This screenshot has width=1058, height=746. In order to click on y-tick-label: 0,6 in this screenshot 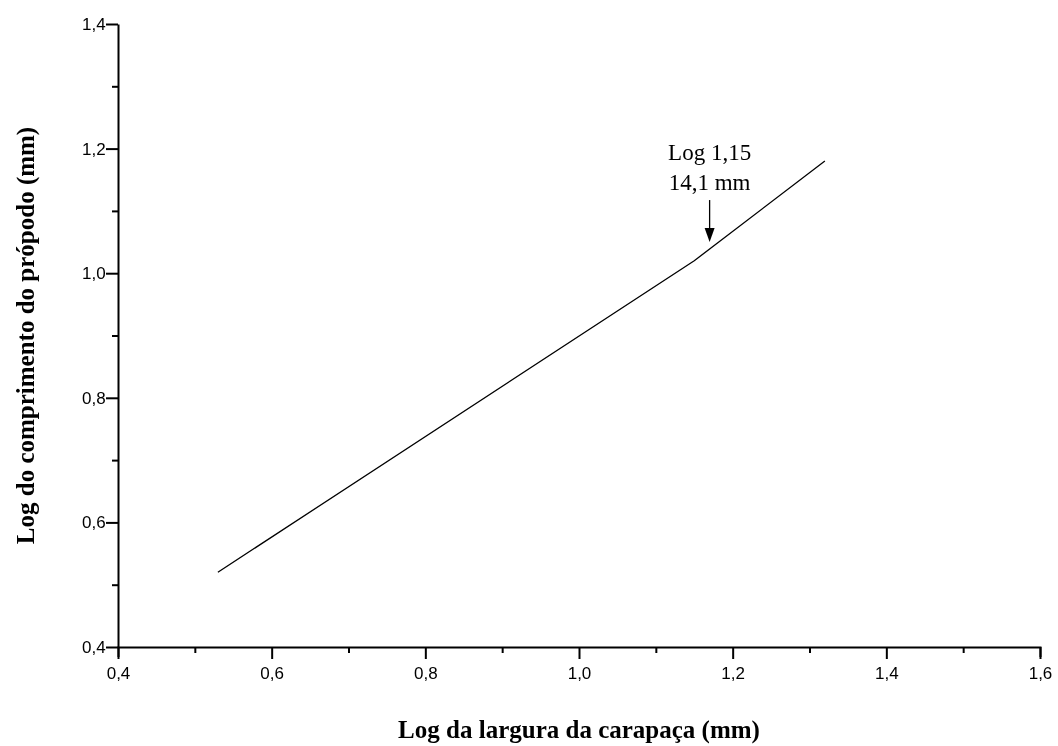, I will do `click(93, 523)`.